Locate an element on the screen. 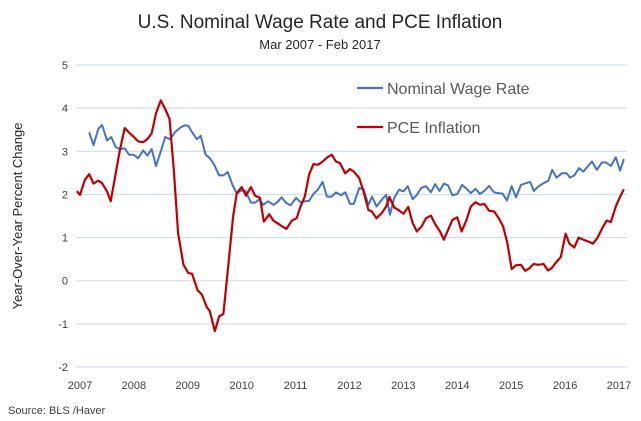 This screenshot has width=641, height=421. legend-label-pce: PCE Inflation is located at coordinates (433, 128).